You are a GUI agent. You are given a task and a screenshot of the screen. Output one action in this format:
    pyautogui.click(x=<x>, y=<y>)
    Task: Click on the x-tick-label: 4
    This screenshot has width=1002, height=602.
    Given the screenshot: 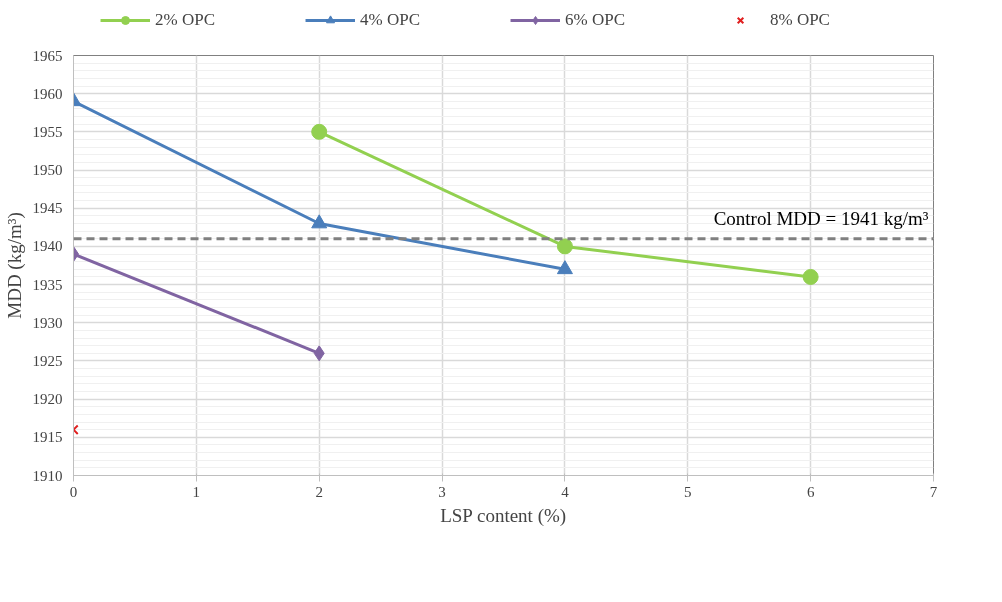 What is the action you would take?
    pyautogui.click(x=565, y=491)
    